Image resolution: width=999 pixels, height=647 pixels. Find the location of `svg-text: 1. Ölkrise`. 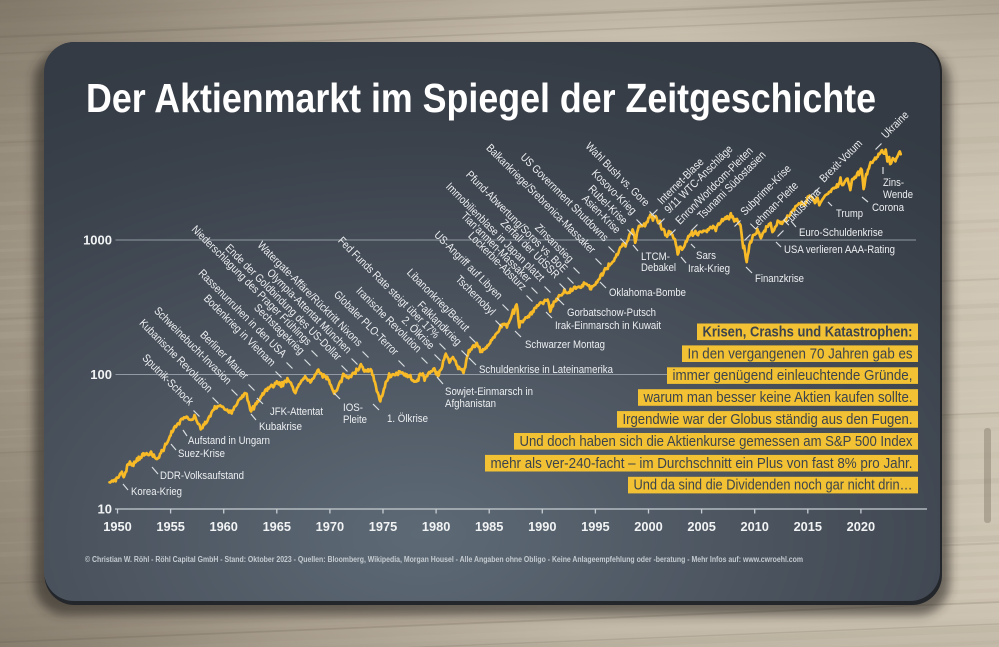

svg-text: 1. Ölkrise is located at coordinates (407, 419).